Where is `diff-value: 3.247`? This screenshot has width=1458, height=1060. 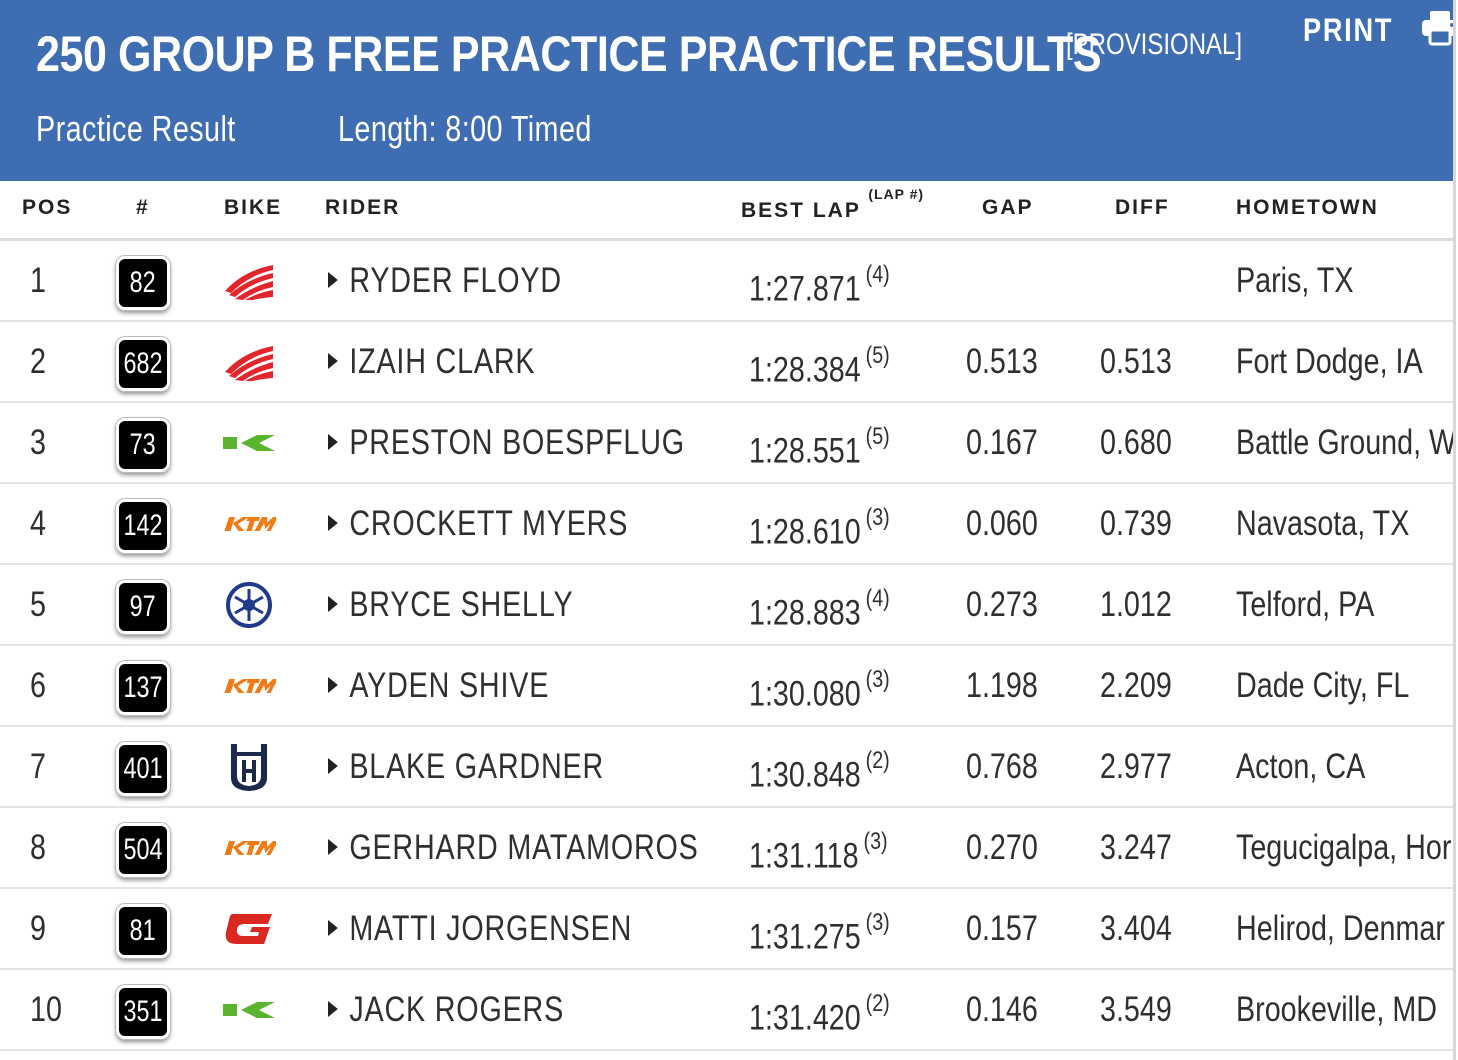 diff-value: 3.247 is located at coordinates (1136, 847).